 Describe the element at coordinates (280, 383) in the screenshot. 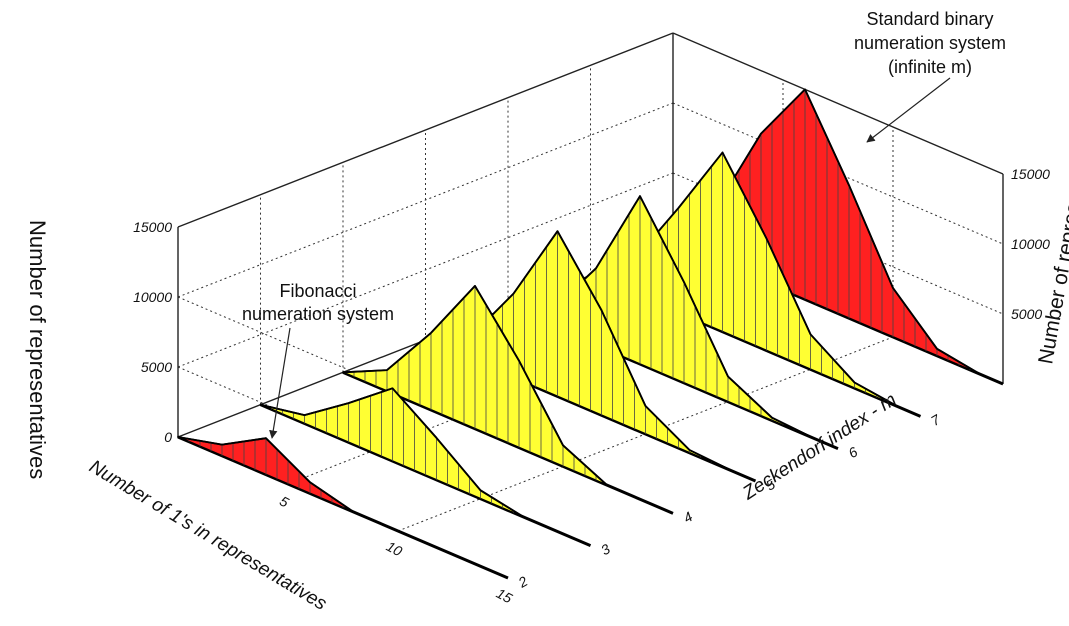

I see `annotation-fibonacci-arrow` at that location.